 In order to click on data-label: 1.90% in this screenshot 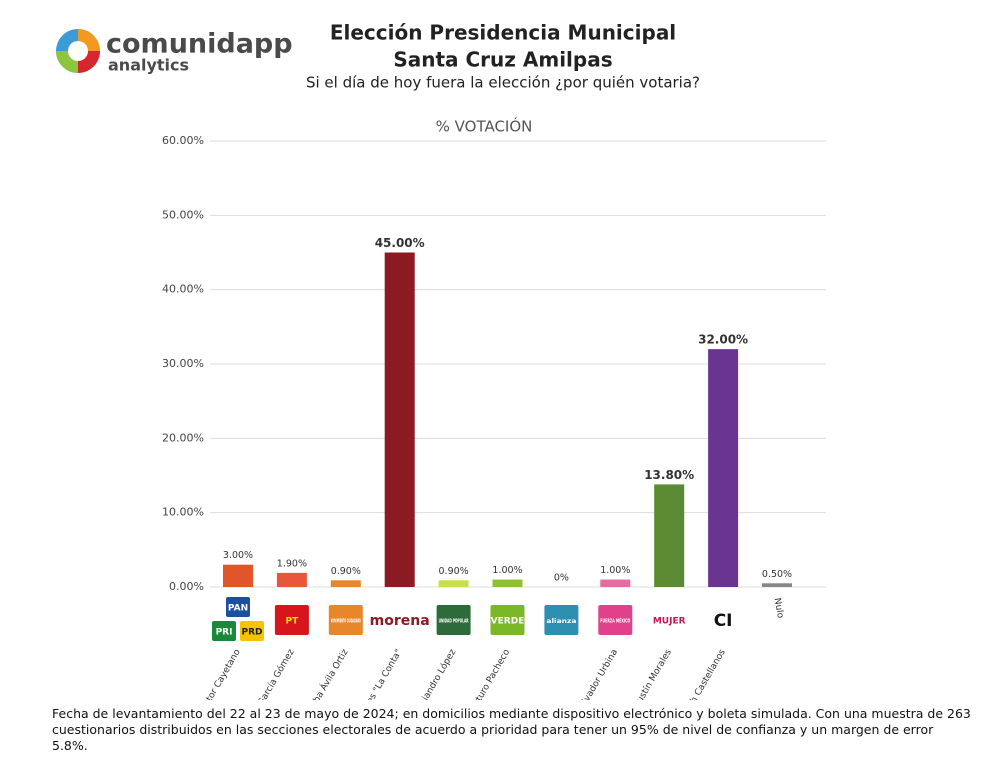, I will do `click(292, 563)`.